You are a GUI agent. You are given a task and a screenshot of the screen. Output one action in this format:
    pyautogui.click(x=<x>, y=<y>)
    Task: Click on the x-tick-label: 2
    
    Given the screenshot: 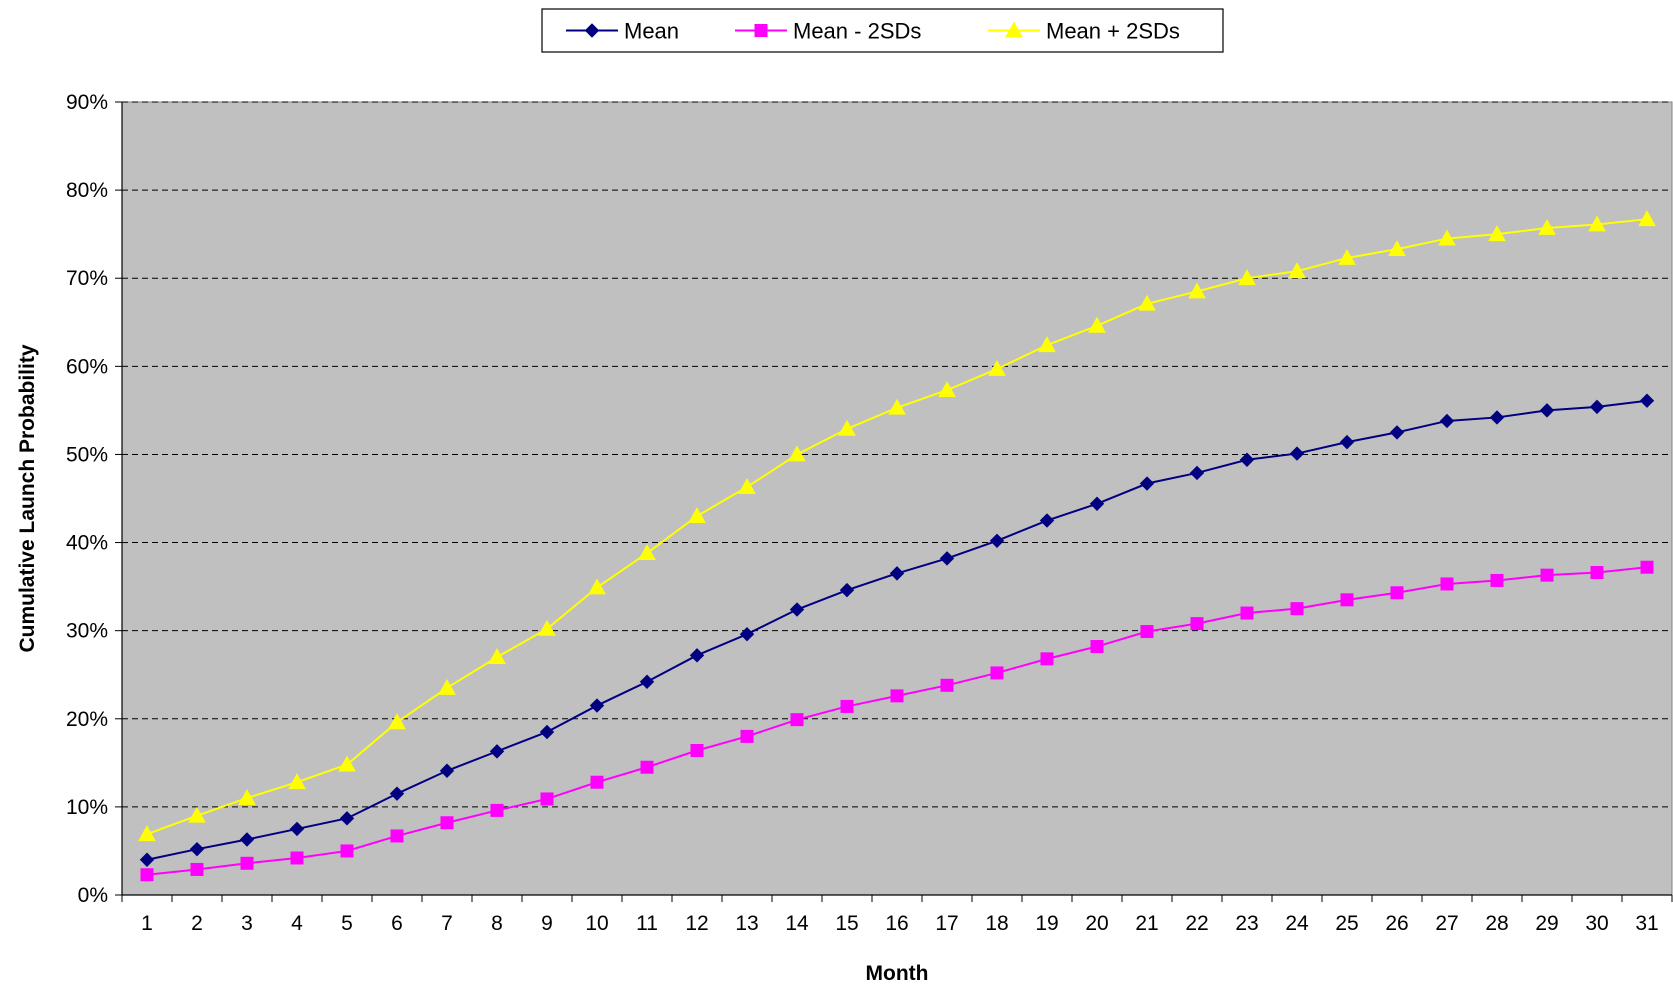 What is the action you would take?
    pyautogui.click(x=197, y=923)
    